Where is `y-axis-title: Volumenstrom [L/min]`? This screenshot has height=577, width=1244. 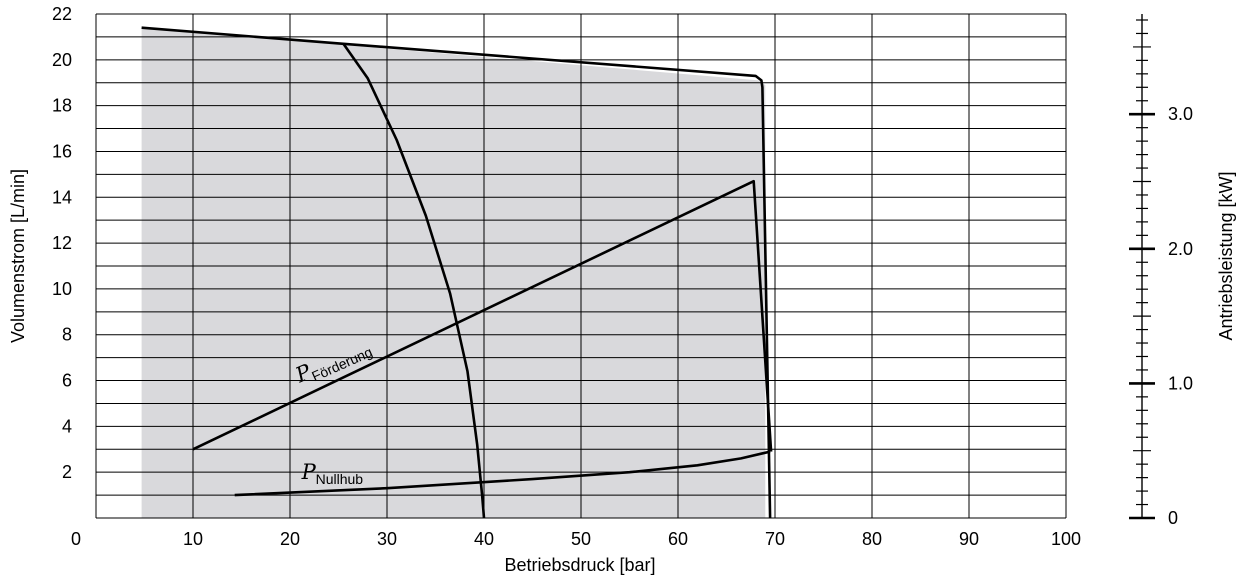
y-axis-title: Volumenstrom [L/min] is located at coordinates (18, 256).